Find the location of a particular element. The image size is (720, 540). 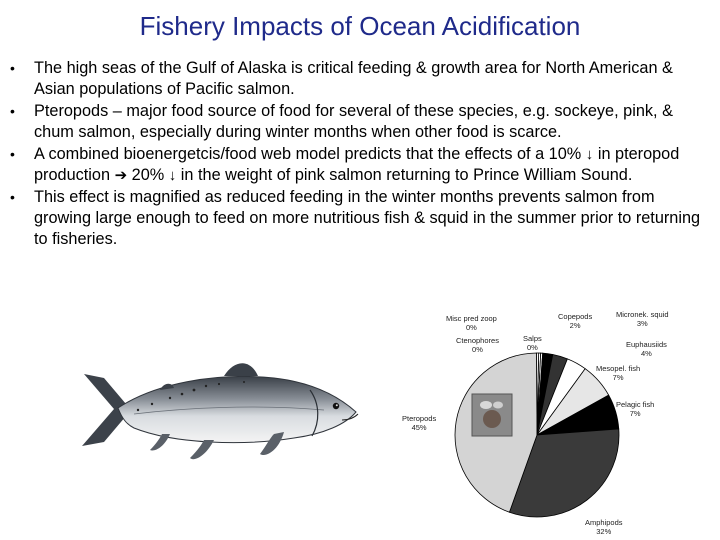

slice-label: Pelagic fish 7% is located at coordinates (635, 409).